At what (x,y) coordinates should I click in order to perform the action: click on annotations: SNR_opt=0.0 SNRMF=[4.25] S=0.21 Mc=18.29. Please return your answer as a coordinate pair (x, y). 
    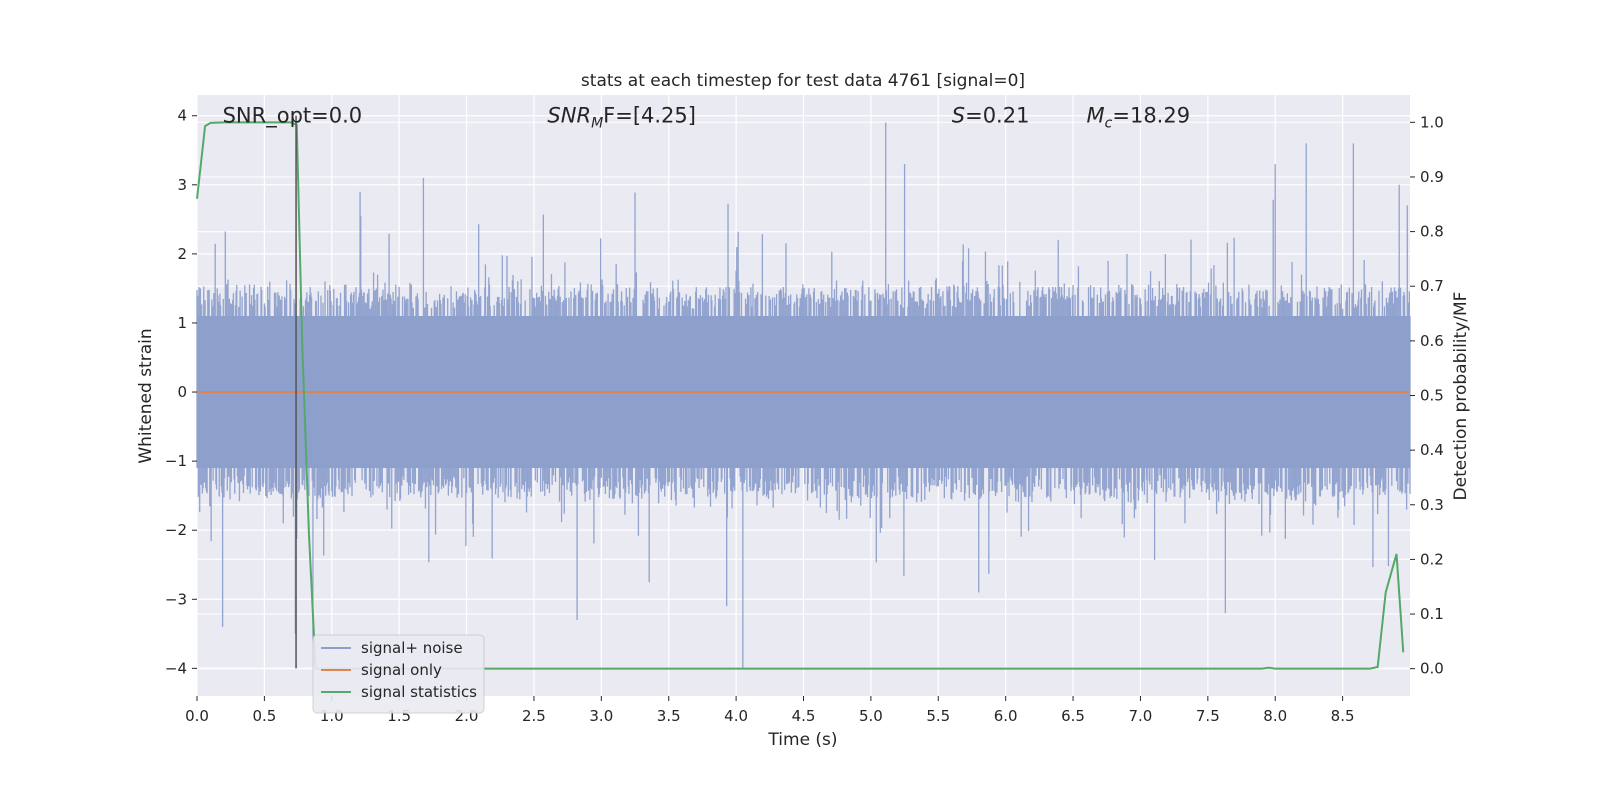
    Looking at the image, I should click on (706, 118).